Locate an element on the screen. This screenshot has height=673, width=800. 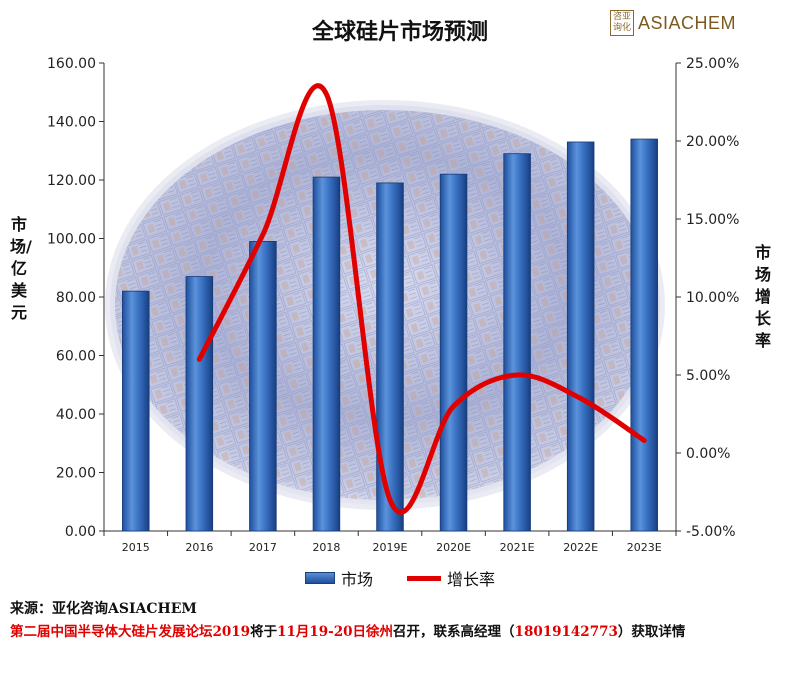
bar-2016 is located at coordinates (199, 404).